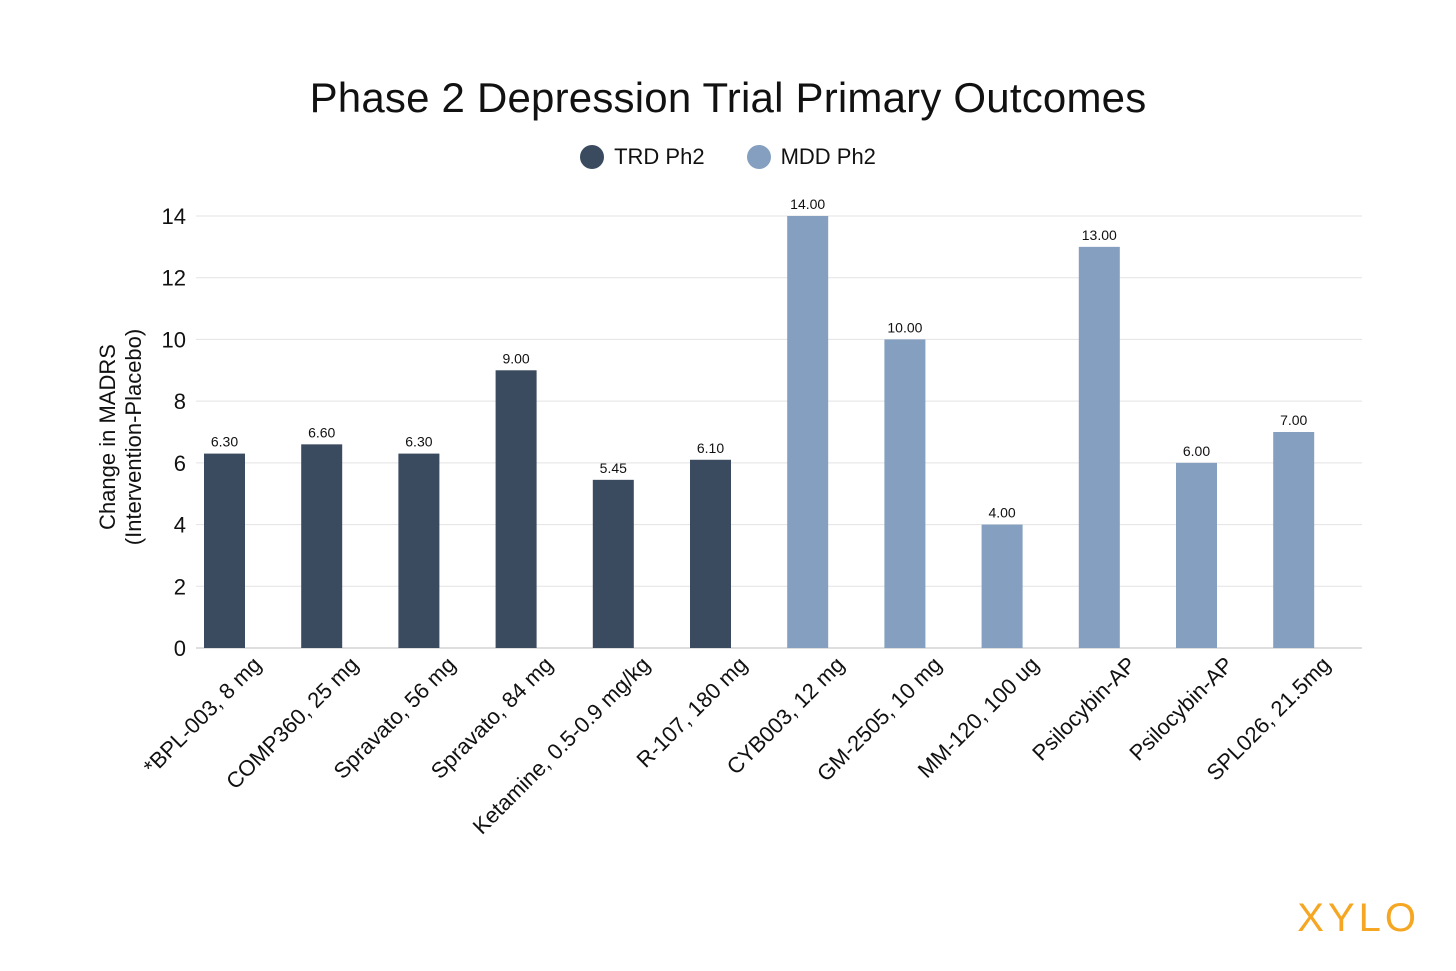 This screenshot has width=1456, height=971. Describe the element at coordinates (180, 463) in the screenshot. I see `y-tick-label: 6` at that location.